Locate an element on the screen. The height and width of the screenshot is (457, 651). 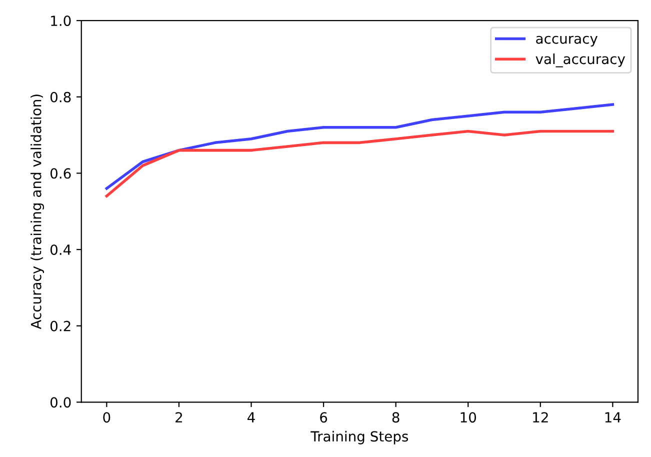
x-tick-label: 6 is located at coordinates (324, 417).